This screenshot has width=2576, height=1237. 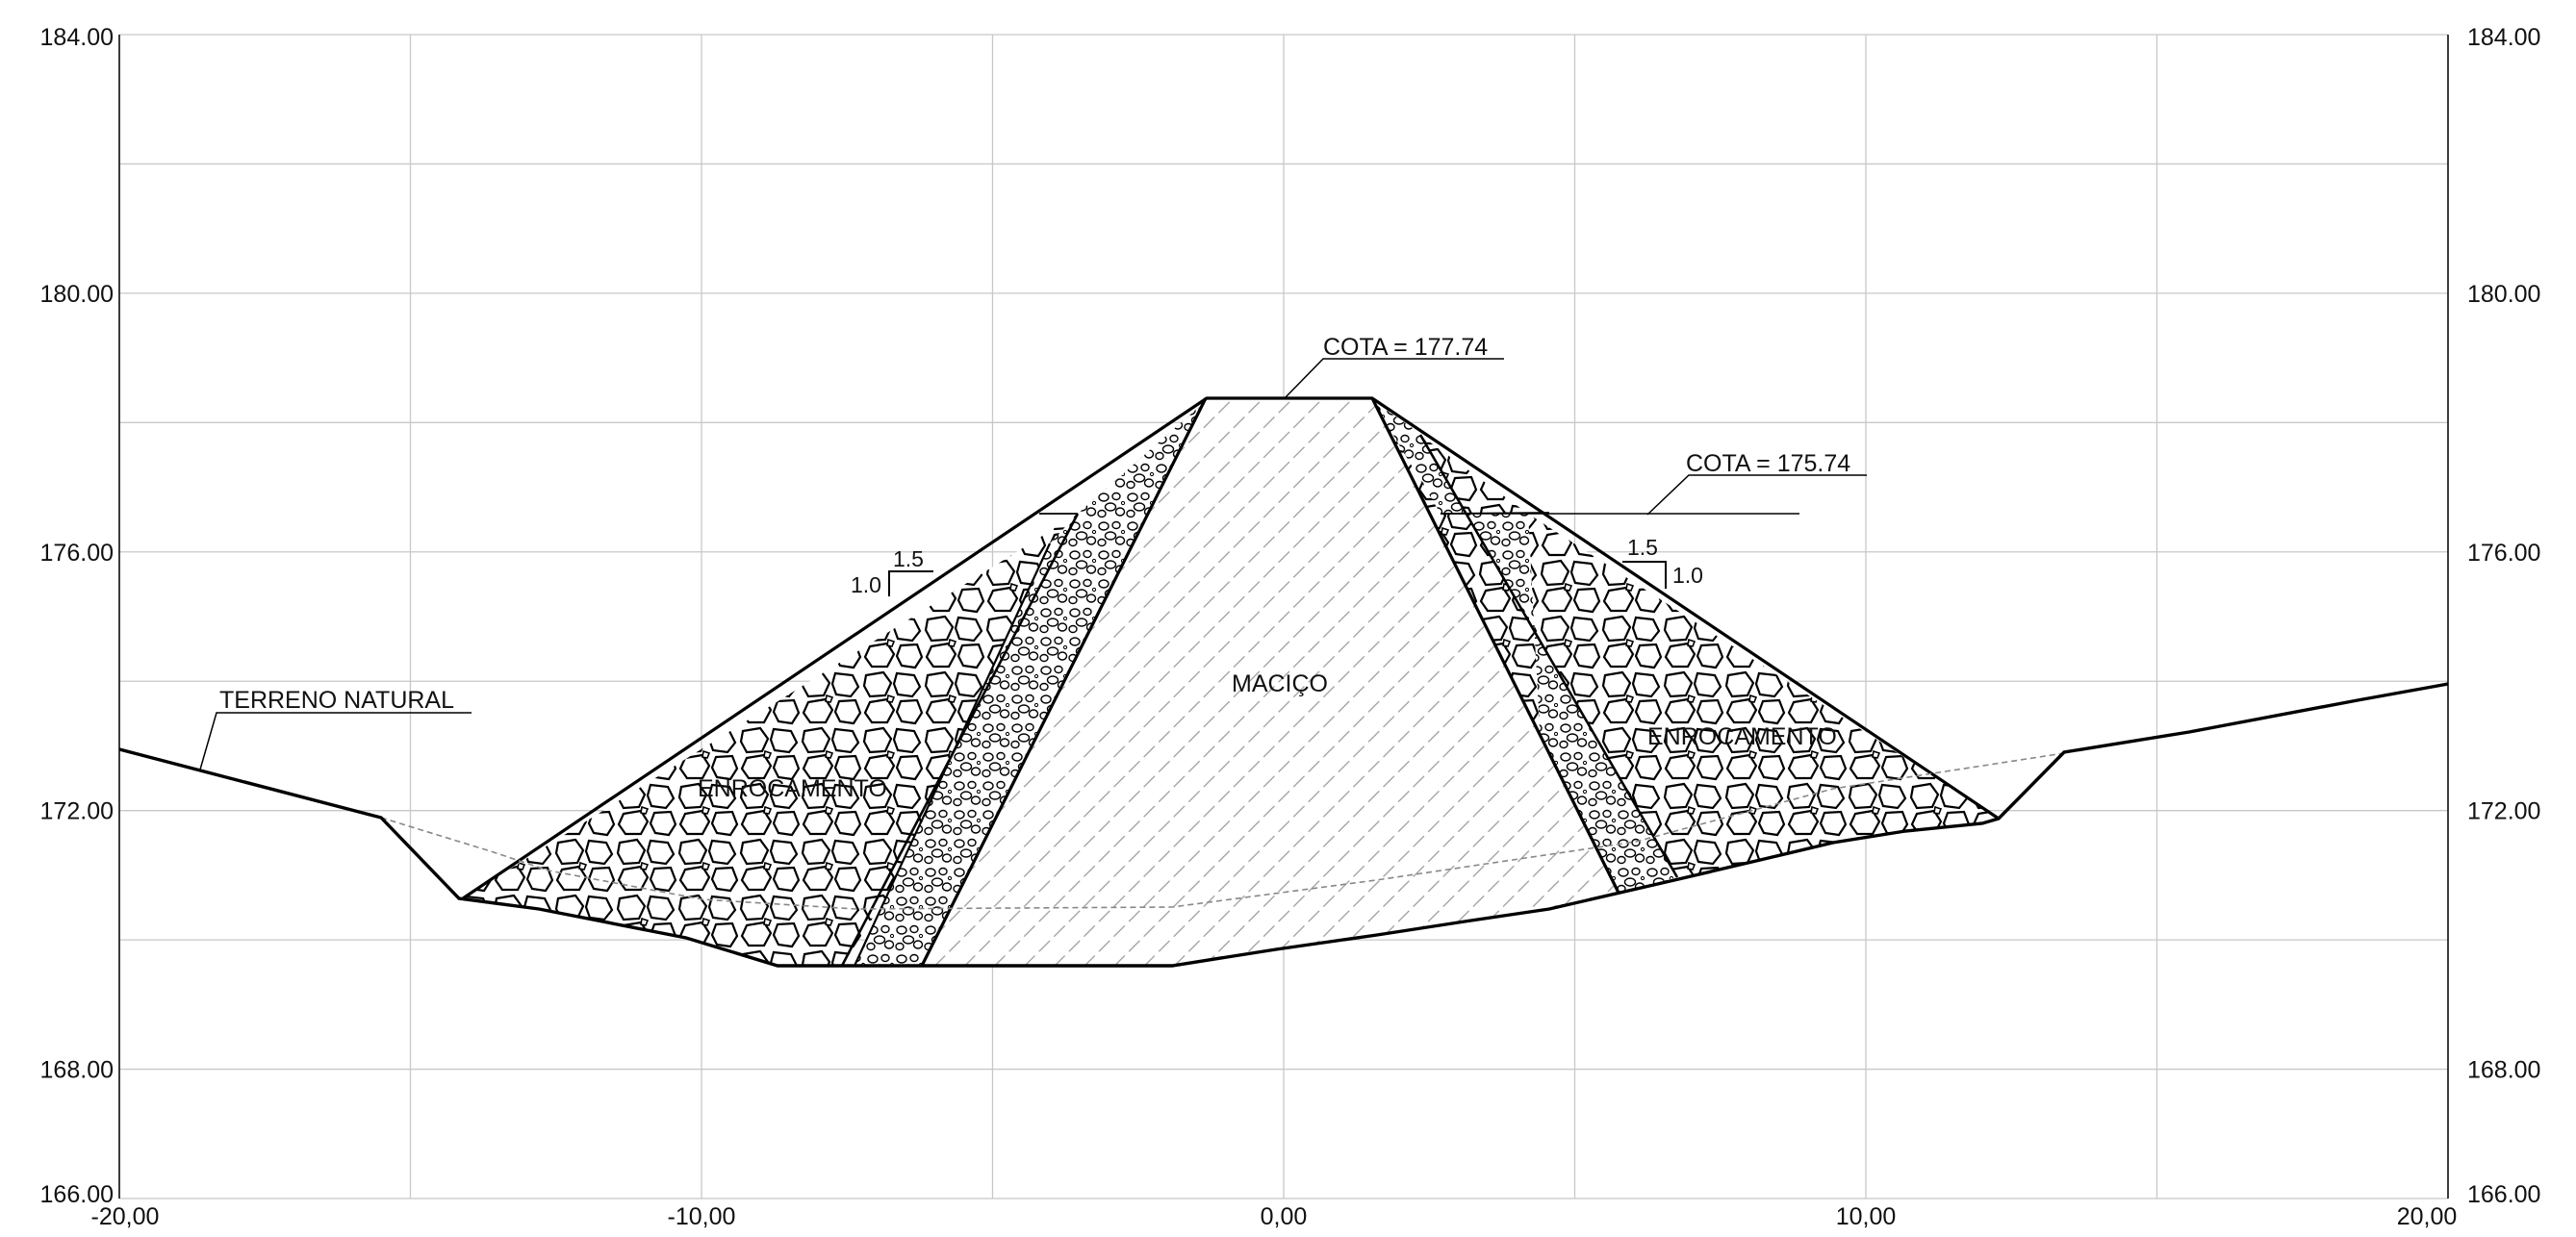 I want to click on x-tick-label: -20,00, so click(x=125, y=1216).